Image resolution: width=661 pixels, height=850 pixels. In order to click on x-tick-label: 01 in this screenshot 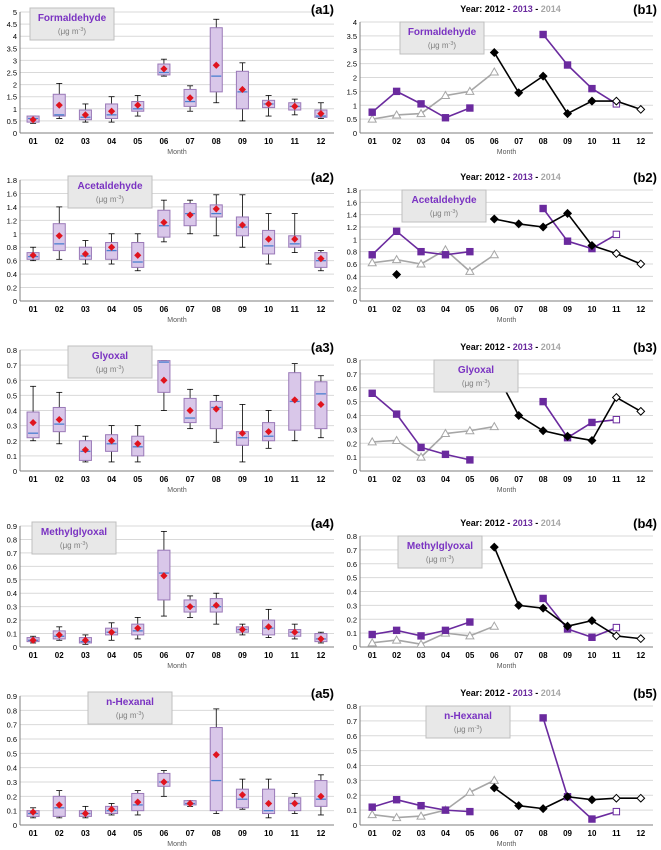, I will do `click(33, 479)`.